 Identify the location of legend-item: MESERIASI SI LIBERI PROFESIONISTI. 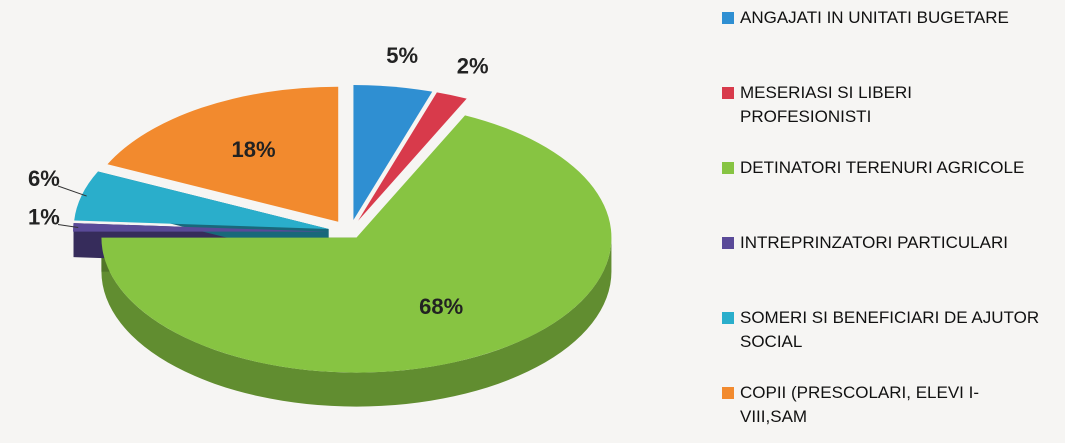
(879, 118).